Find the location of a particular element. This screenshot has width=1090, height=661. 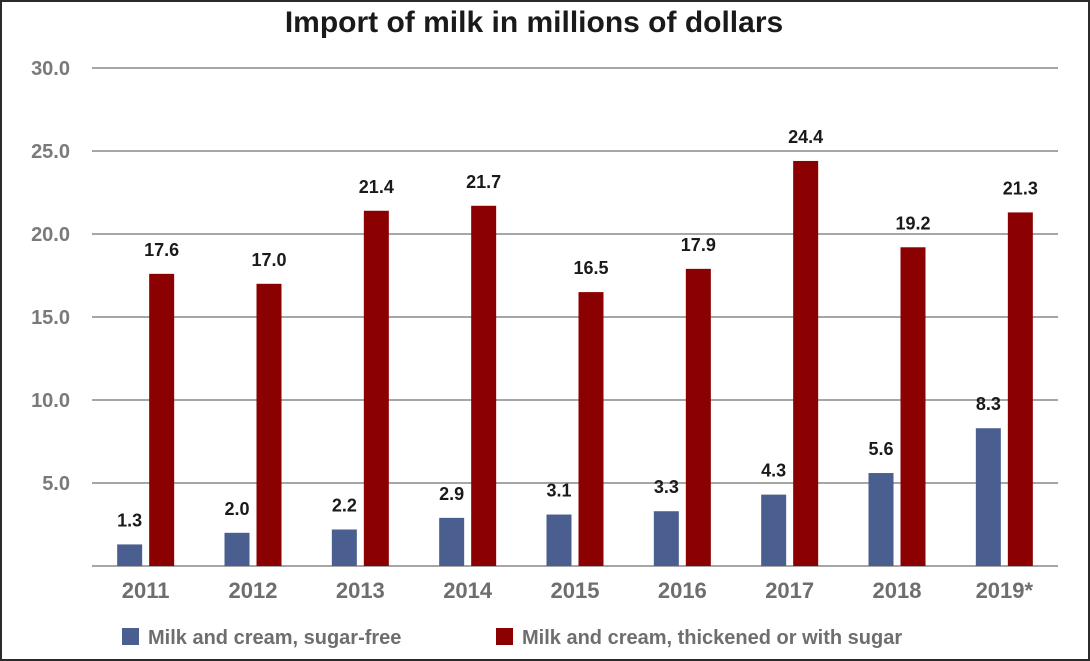

legend-swatch-sugar-free is located at coordinates (130, 636).